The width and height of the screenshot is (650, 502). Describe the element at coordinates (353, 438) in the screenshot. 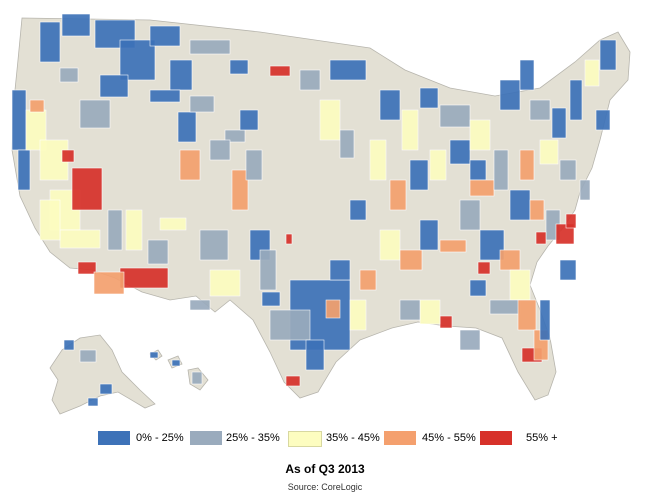

I see `legend-label-3: 35% - 45%` at that location.